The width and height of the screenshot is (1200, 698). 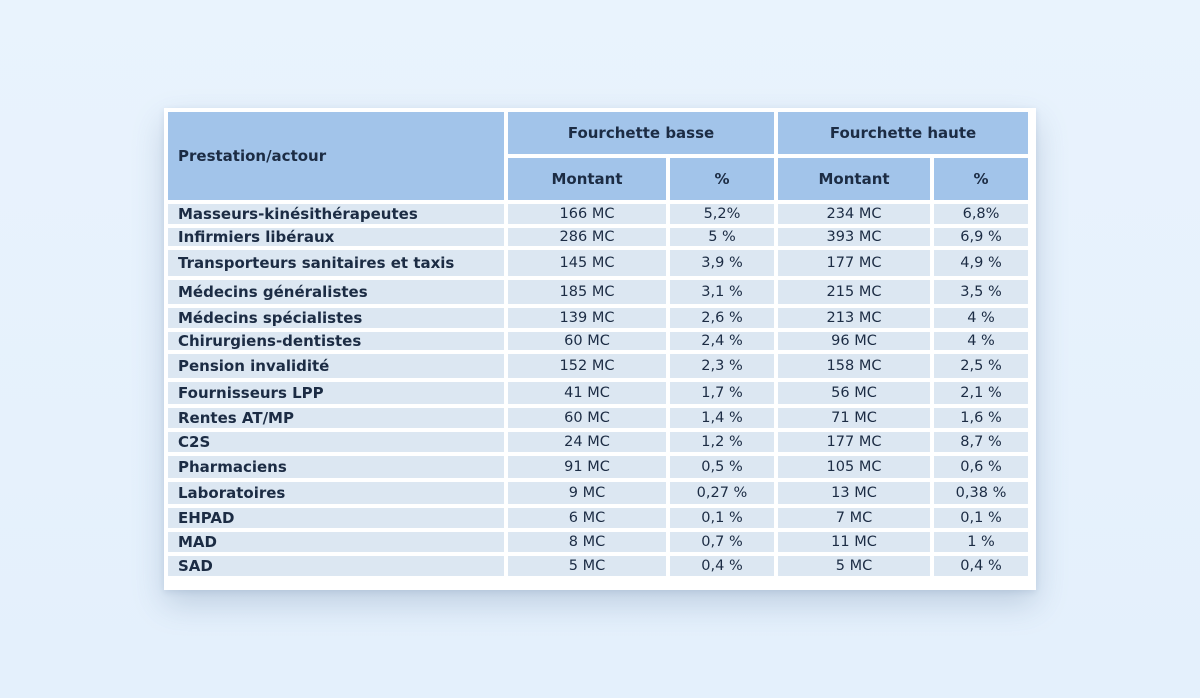 What do you see at coordinates (587, 566) in the screenshot?
I see `cell-montant-basse: 5 MC` at bounding box center [587, 566].